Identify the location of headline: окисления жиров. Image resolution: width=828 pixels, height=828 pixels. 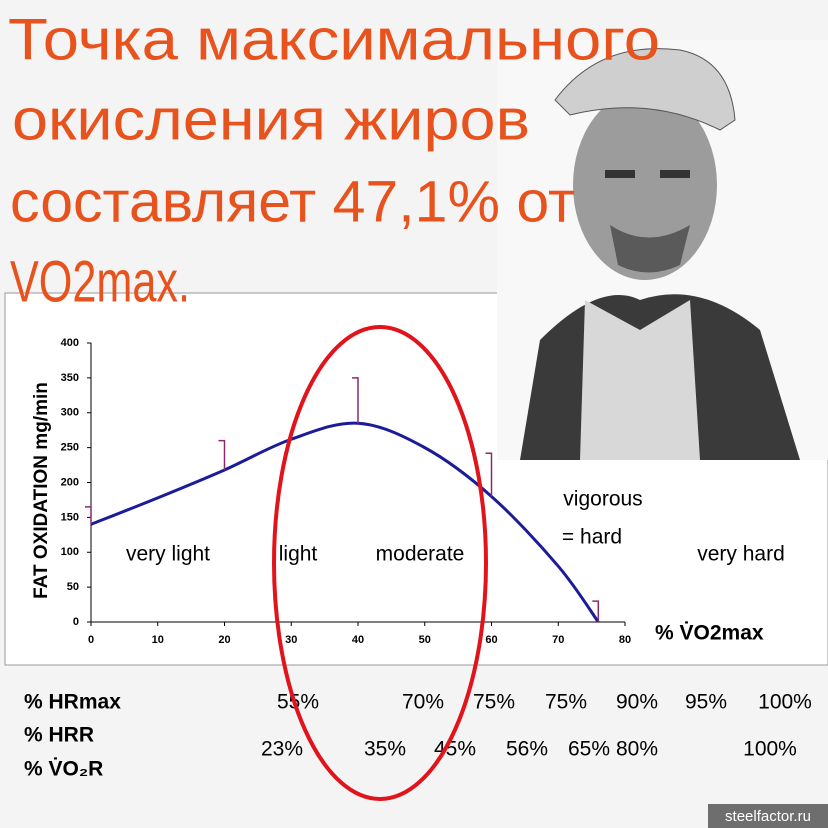
(271, 119).